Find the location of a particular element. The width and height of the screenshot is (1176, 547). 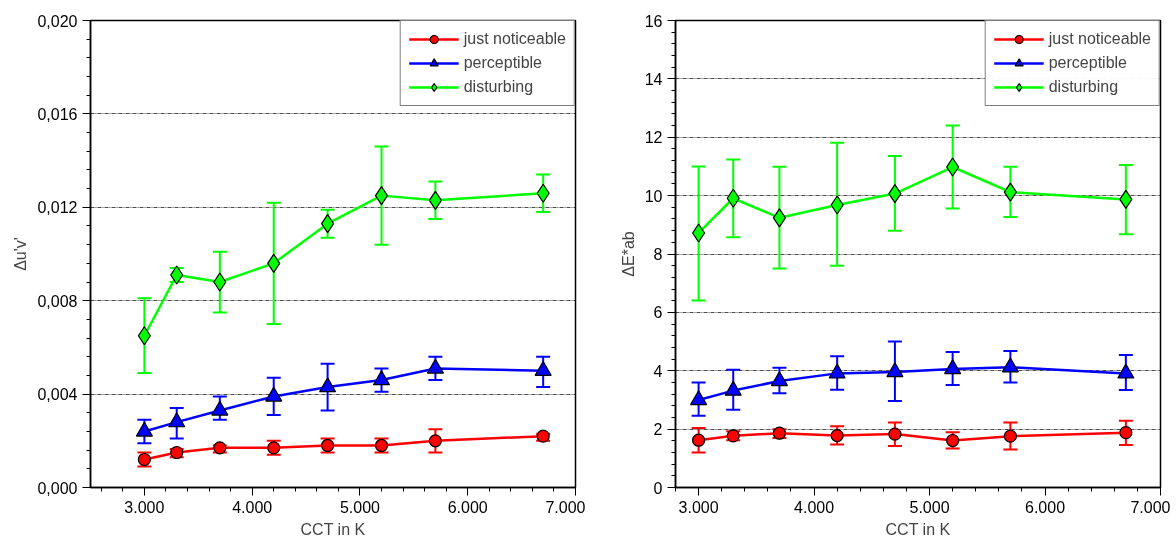

y-tick-label: 0,004 is located at coordinates (57, 395).